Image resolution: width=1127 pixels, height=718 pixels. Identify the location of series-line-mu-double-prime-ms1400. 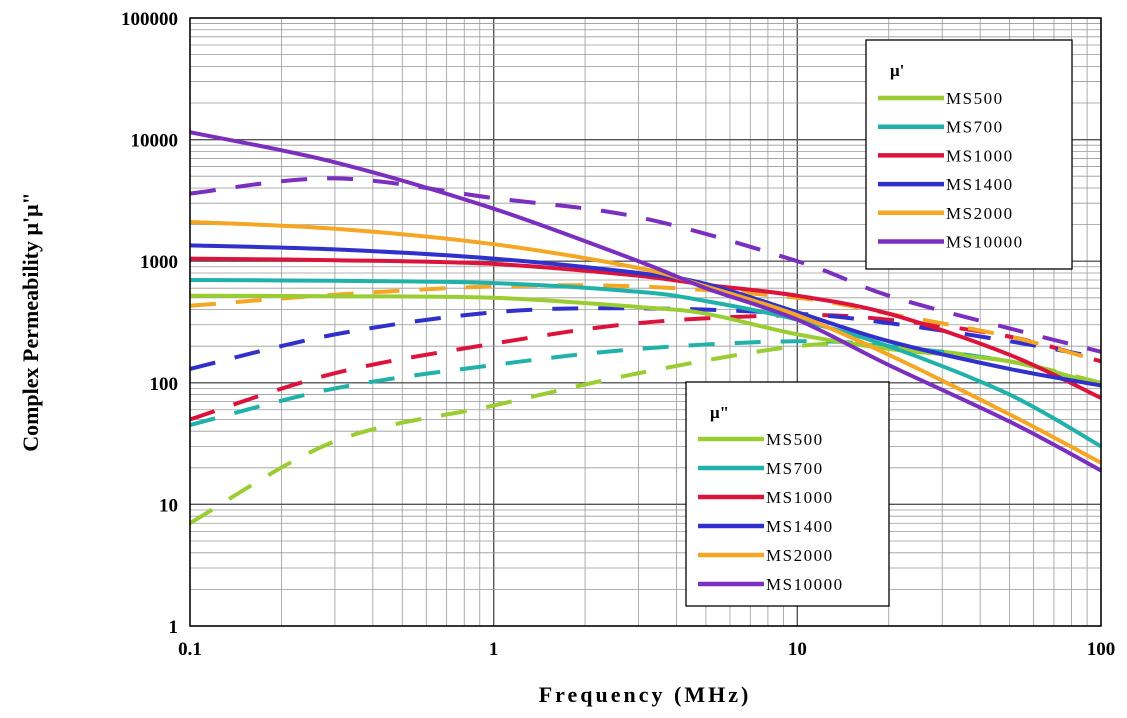
(645, 338).